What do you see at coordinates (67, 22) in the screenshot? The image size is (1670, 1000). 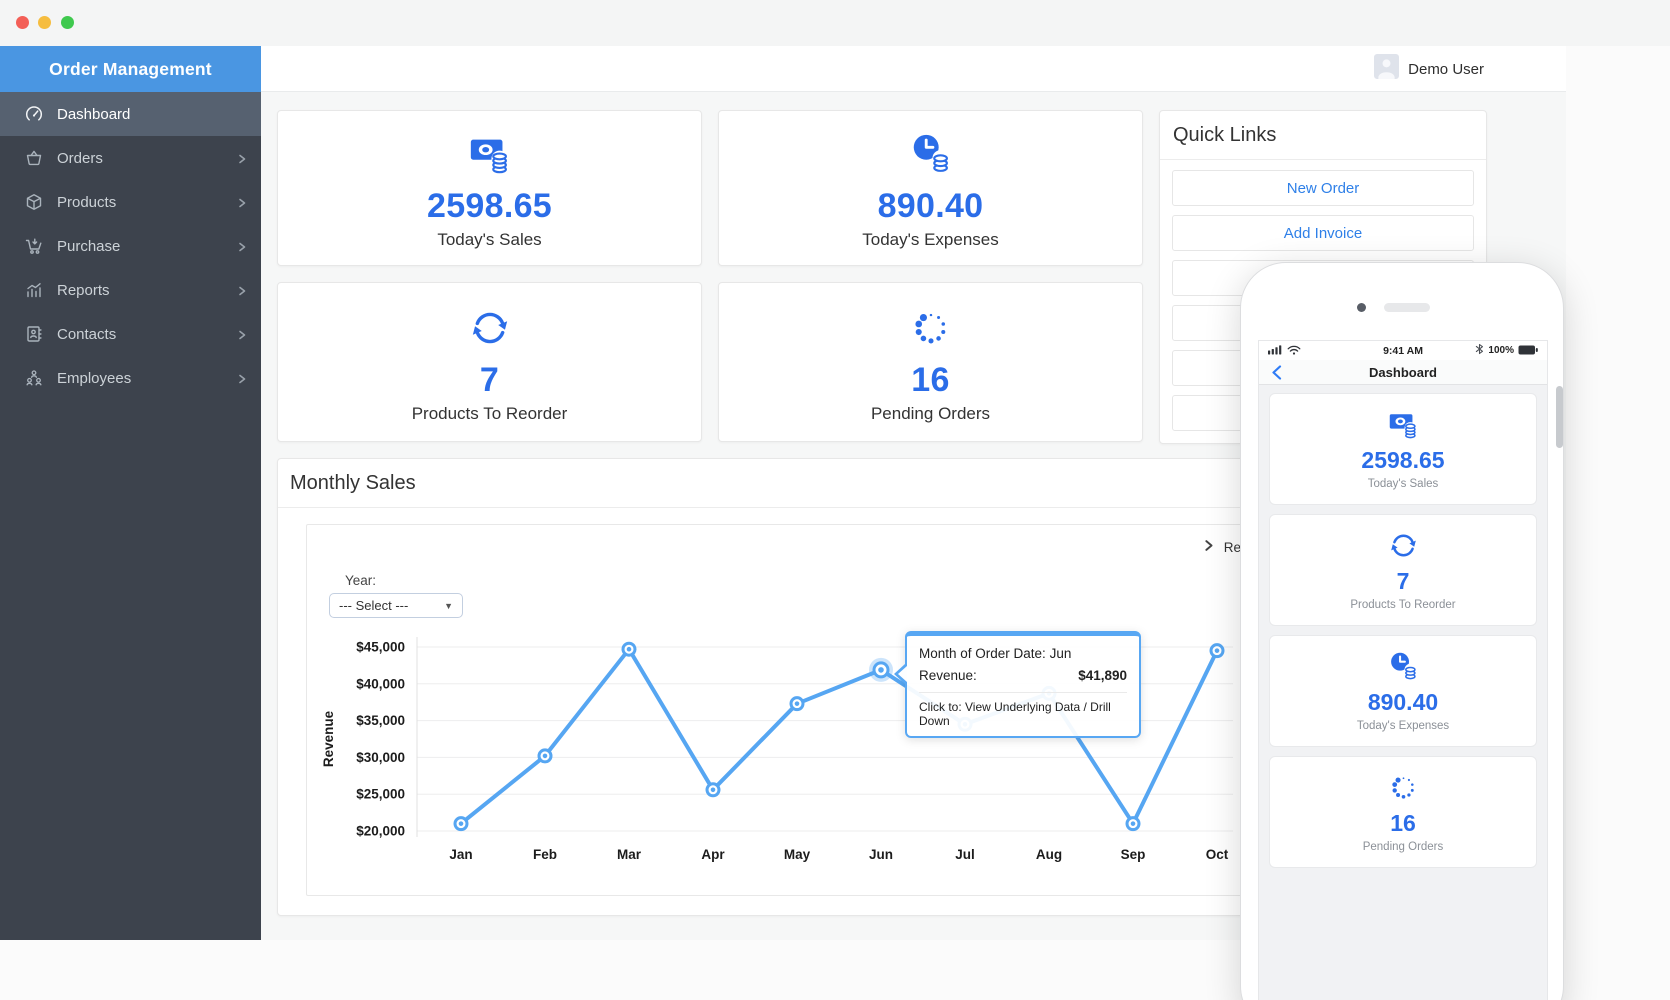 I see `zoom-window-button` at bounding box center [67, 22].